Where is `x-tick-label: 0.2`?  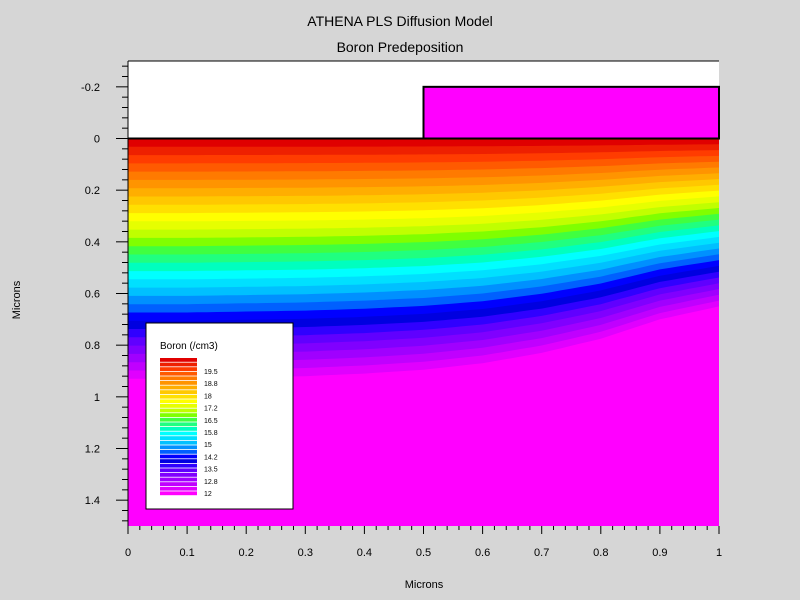 x-tick-label: 0.2 is located at coordinates (246, 553).